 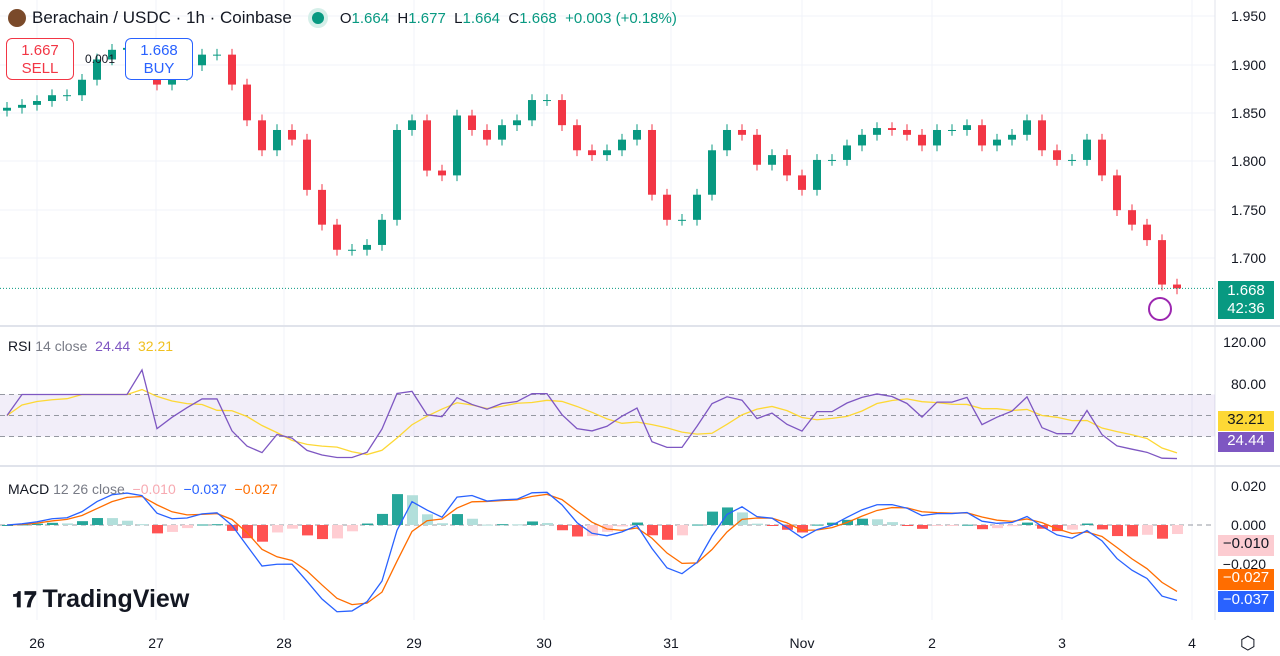 What do you see at coordinates (1248, 16) in the screenshot?
I see `price-tick: 1.950` at bounding box center [1248, 16].